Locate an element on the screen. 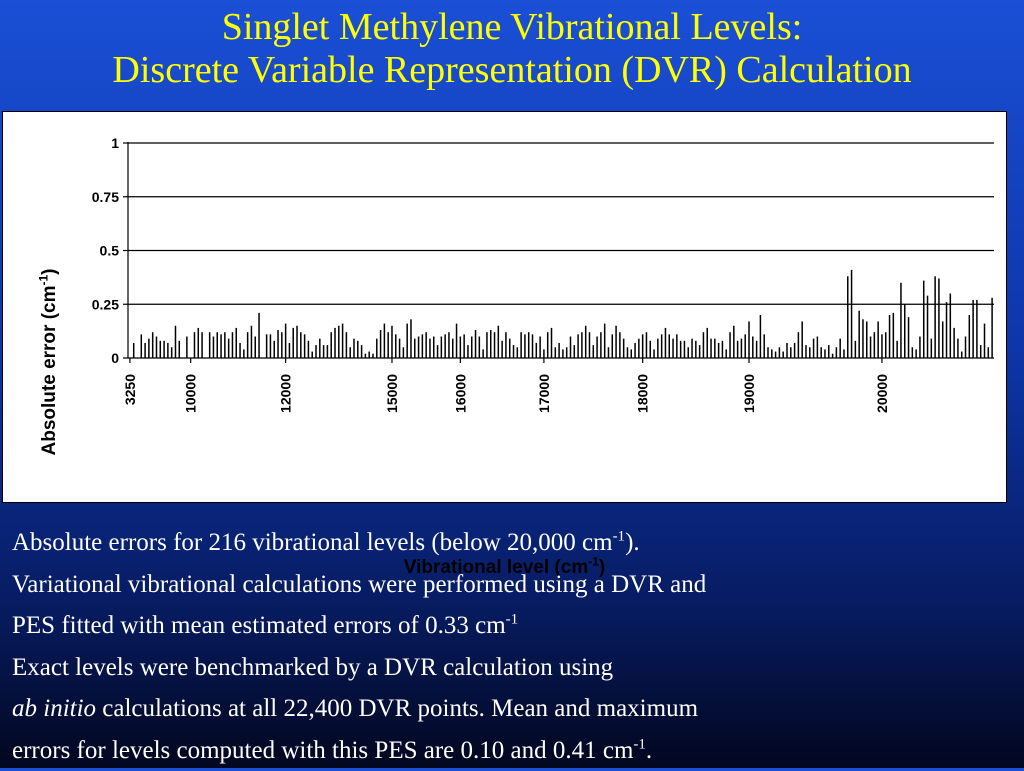  x-tick-label: 10000 is located at coordinates (191, 393).